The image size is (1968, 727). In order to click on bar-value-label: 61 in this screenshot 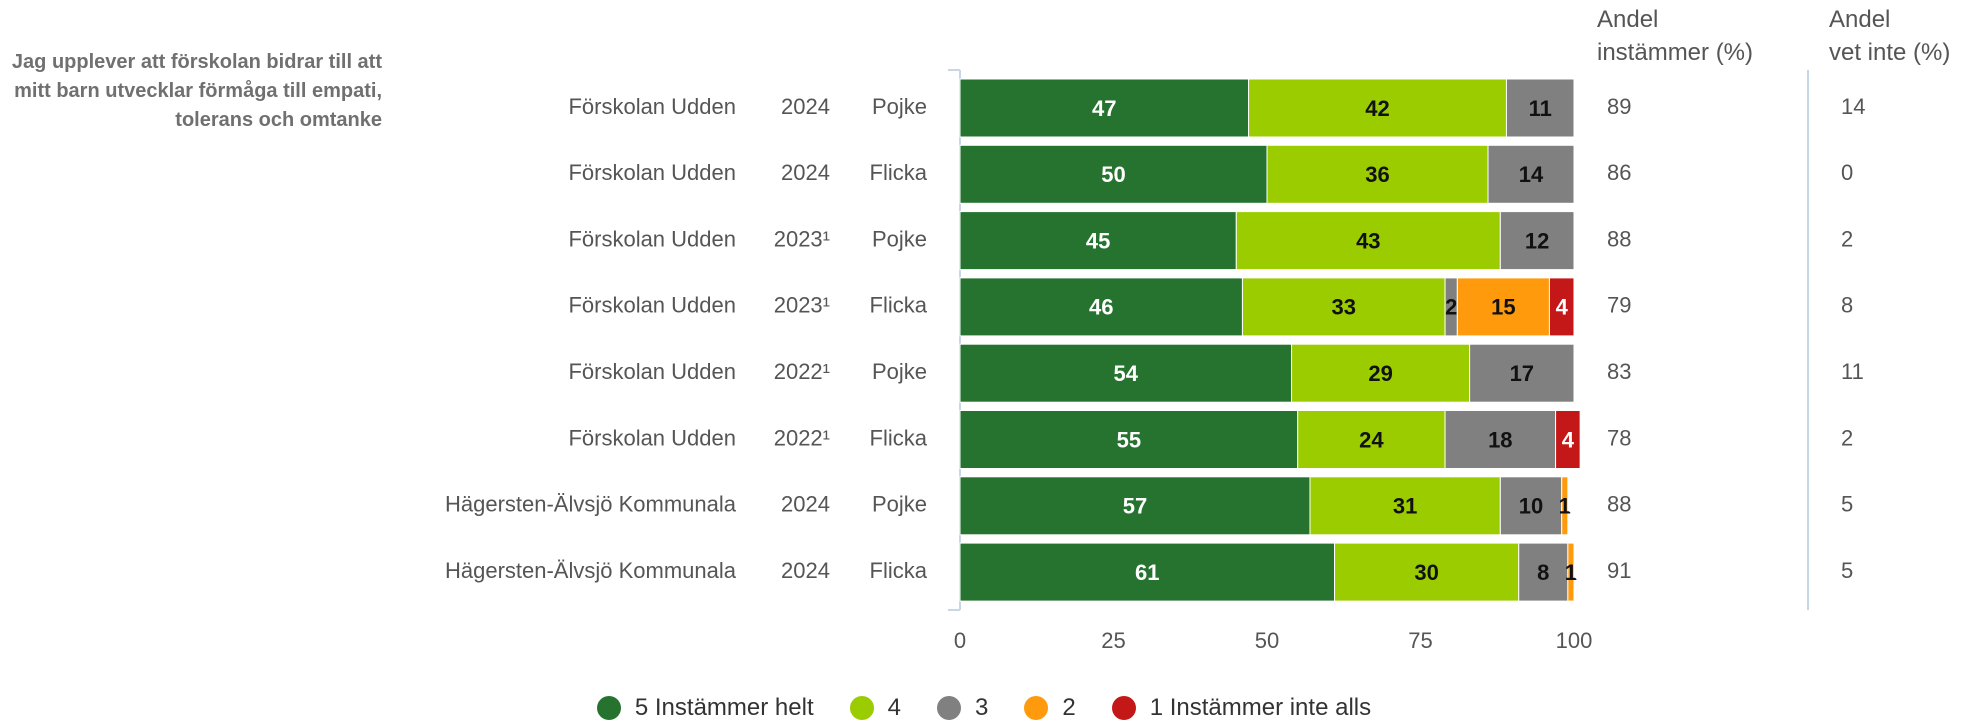, I will do `click(1147, 572)`.